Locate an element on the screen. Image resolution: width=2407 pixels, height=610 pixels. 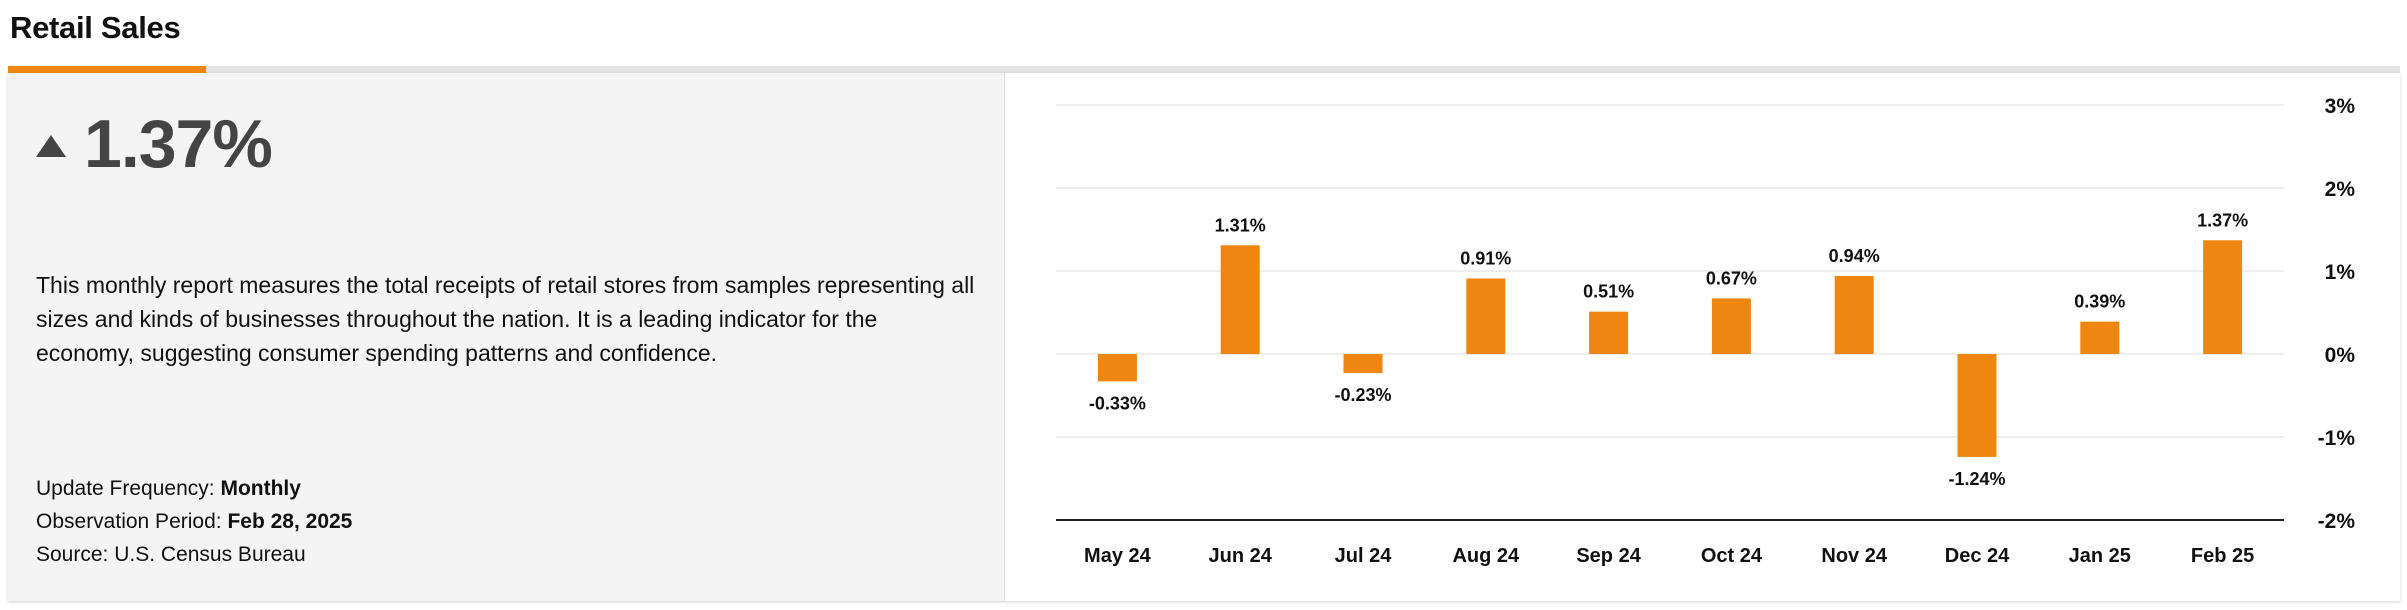
headline-value: 1.37% is located at coordinates (178, 144).